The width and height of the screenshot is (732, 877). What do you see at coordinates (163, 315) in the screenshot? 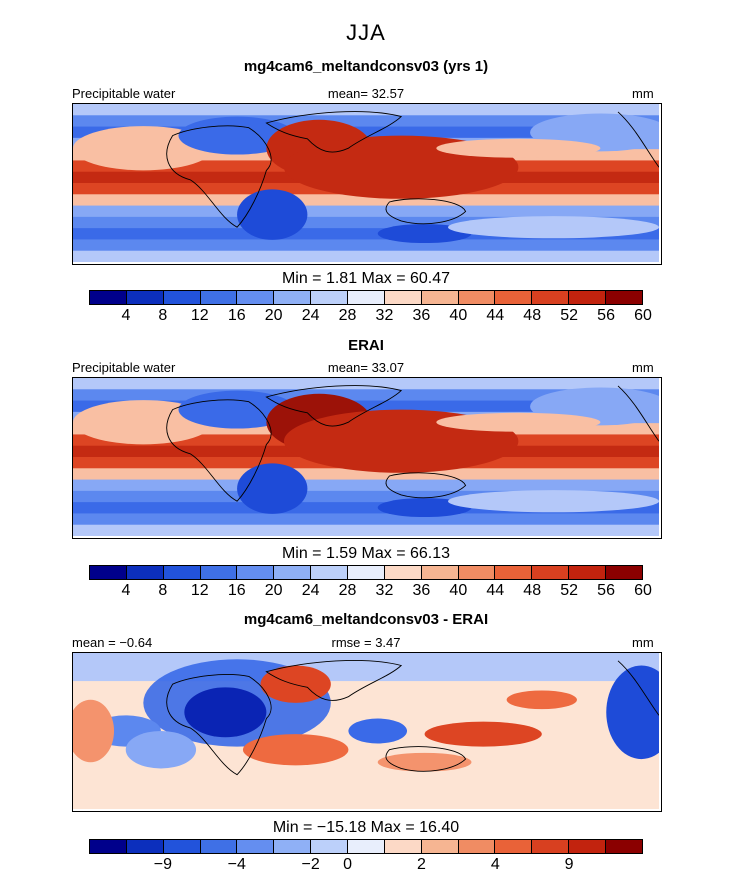
I see `colorbar-tick-label: 8` at bounding box center [163, 315].